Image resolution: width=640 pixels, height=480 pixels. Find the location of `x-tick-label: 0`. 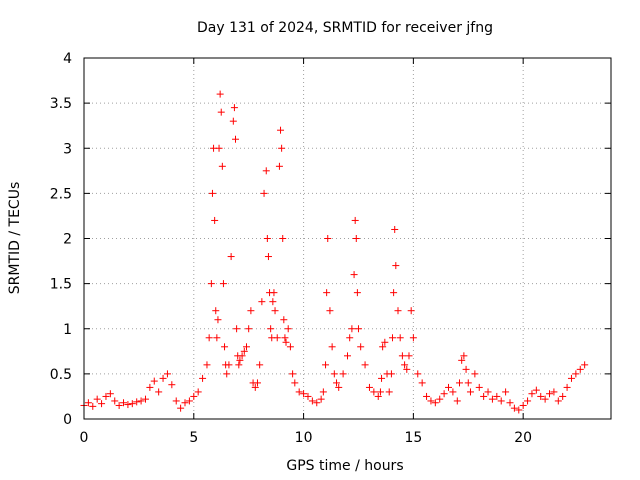

x-tick-label: 0 is located at coordinates (84, 438).